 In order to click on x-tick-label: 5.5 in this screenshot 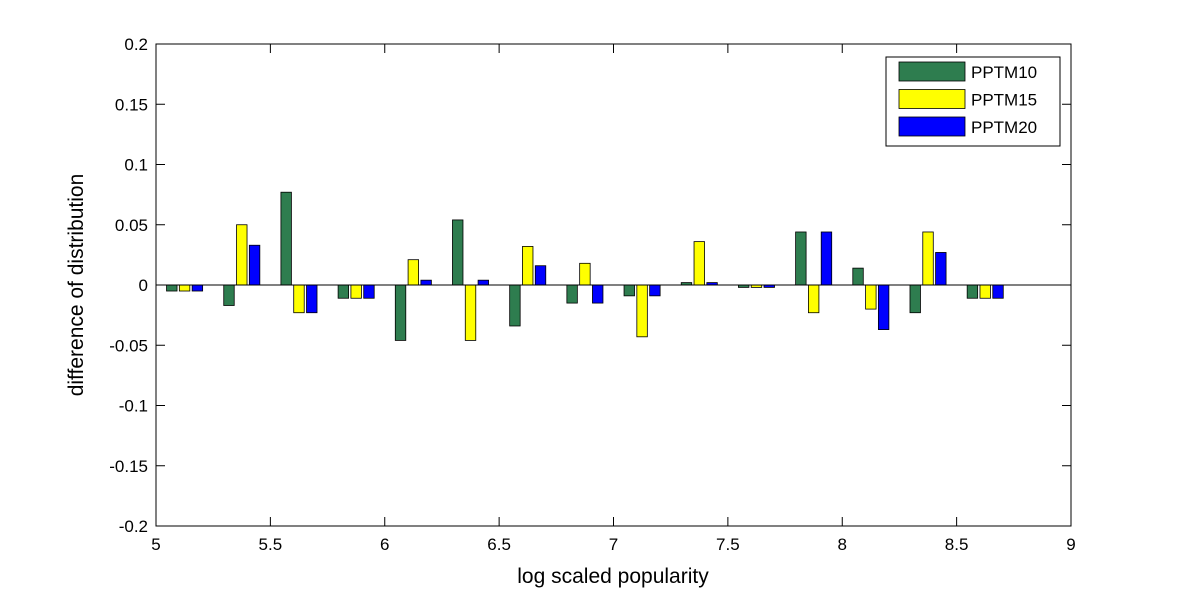, I will do `click(271, 544)`.